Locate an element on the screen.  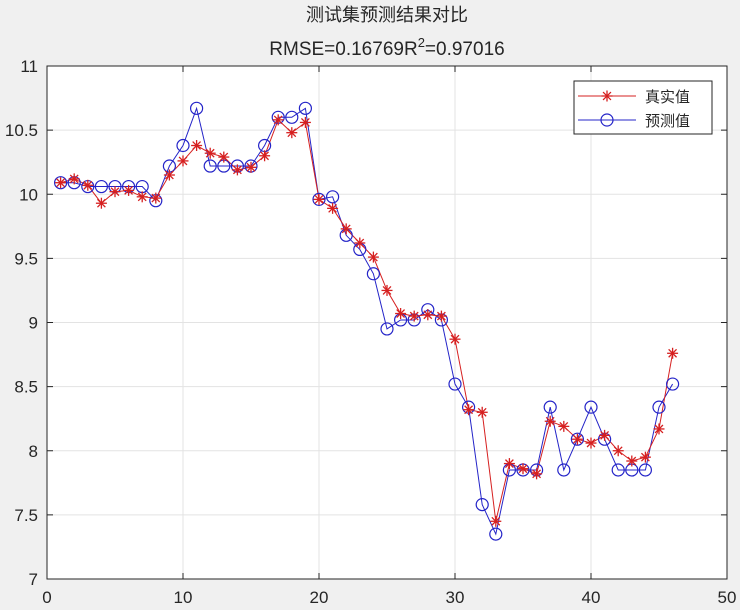
y-tick-labels: 7 7.5 8 8.5 9 9.5 10 10.5 11 is located at coordinates (21, 323).